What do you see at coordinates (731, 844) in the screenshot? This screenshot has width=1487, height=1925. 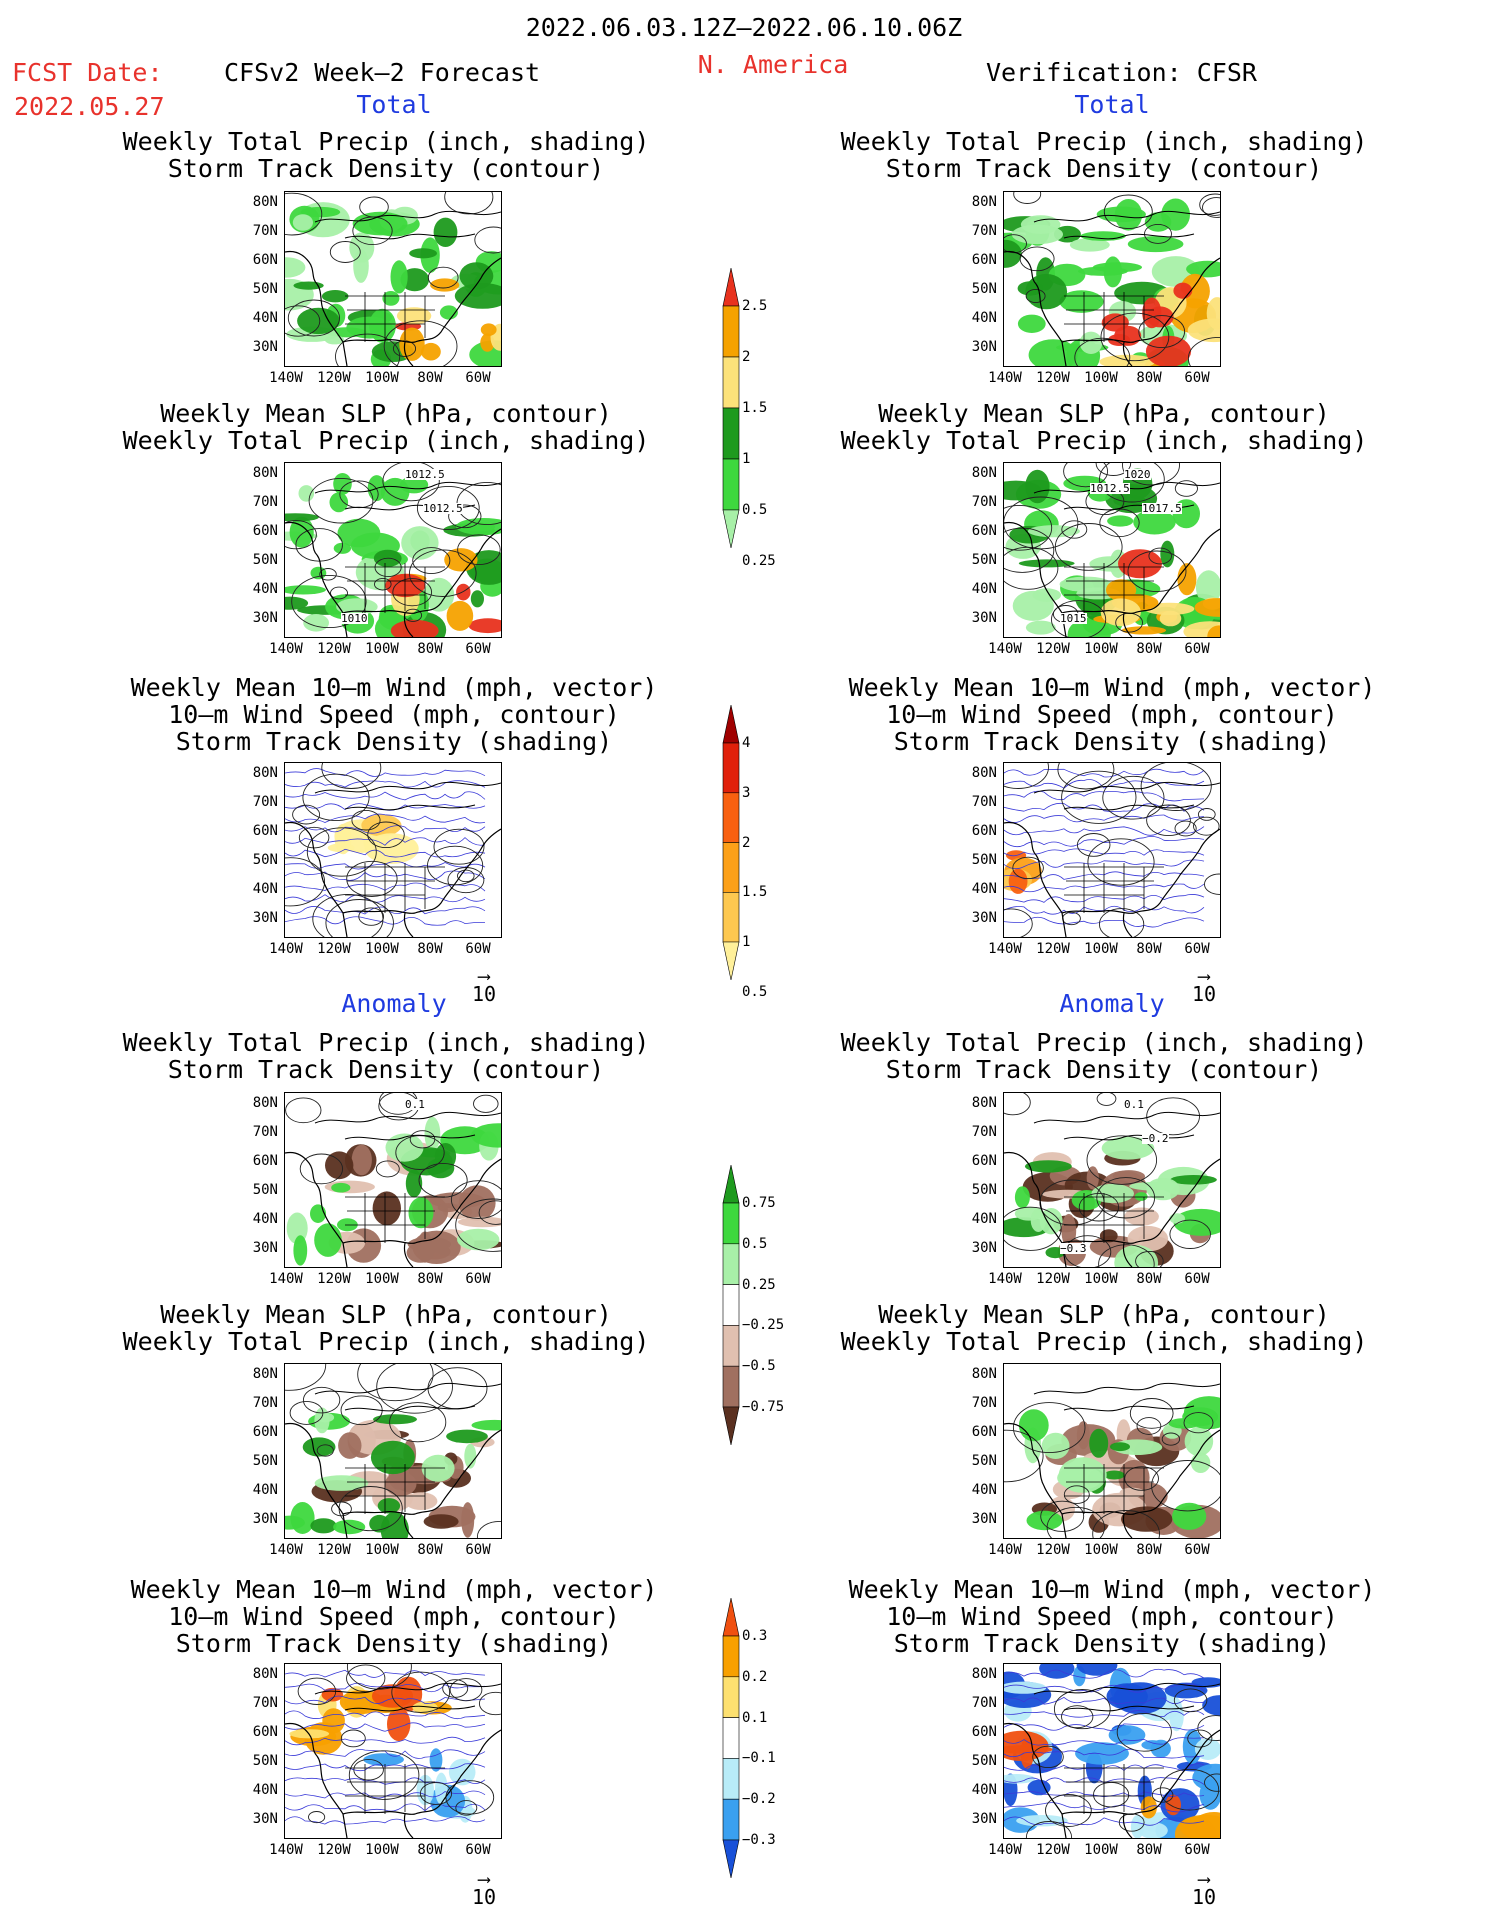 I see `colorbar-storm_total` at bounding box center [731, 844].